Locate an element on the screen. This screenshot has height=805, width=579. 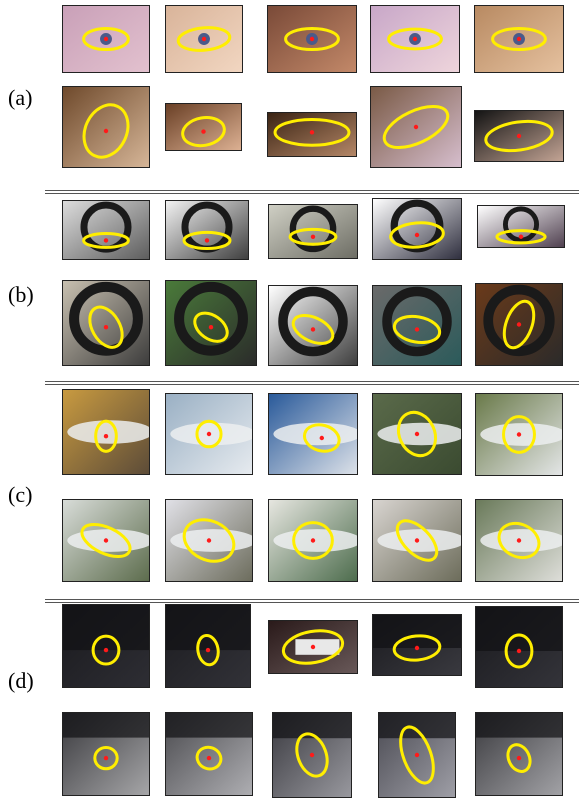
group-label-b: (b) is located at coordinates (21, 295).